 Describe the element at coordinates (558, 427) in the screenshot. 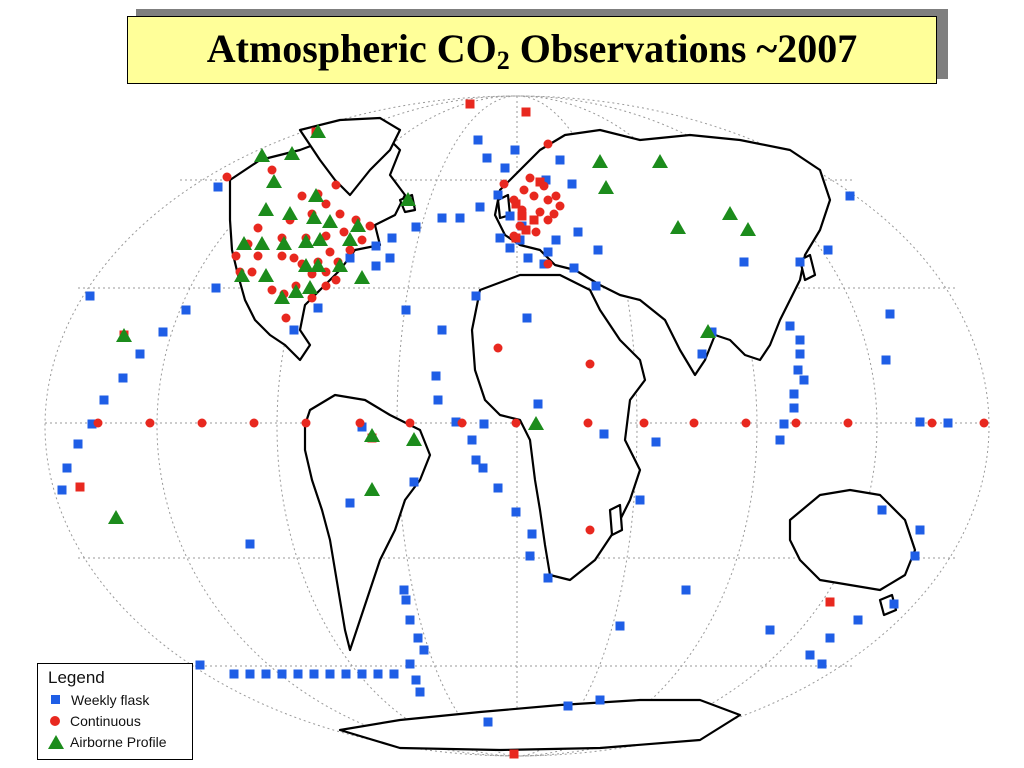

I see `africa` at that location.